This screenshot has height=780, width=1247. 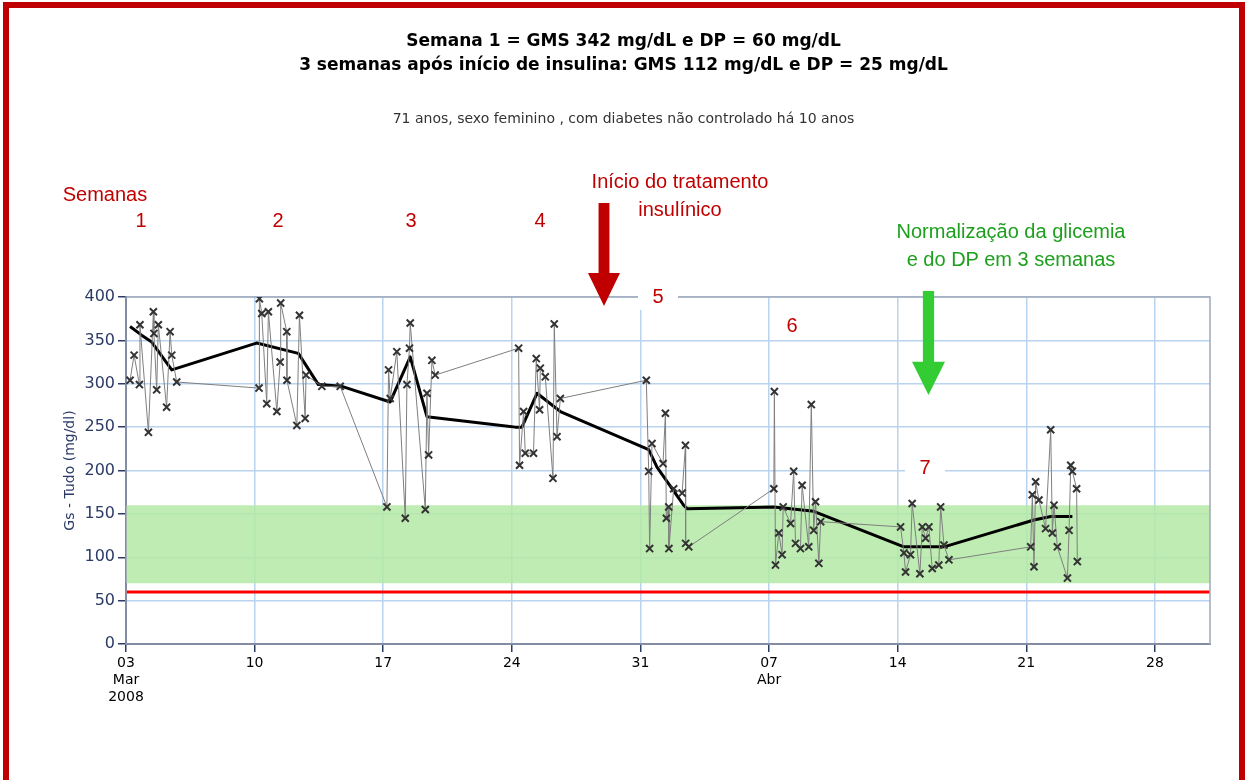 I want to click on y-tick-label: 400, so click(x=99, y=296).